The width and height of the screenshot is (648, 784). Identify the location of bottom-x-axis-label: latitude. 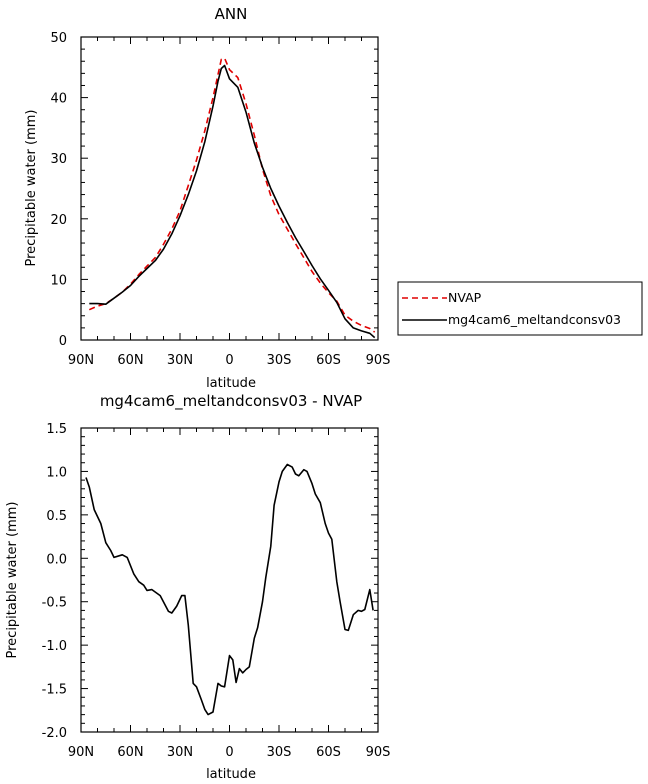
(231, 774).